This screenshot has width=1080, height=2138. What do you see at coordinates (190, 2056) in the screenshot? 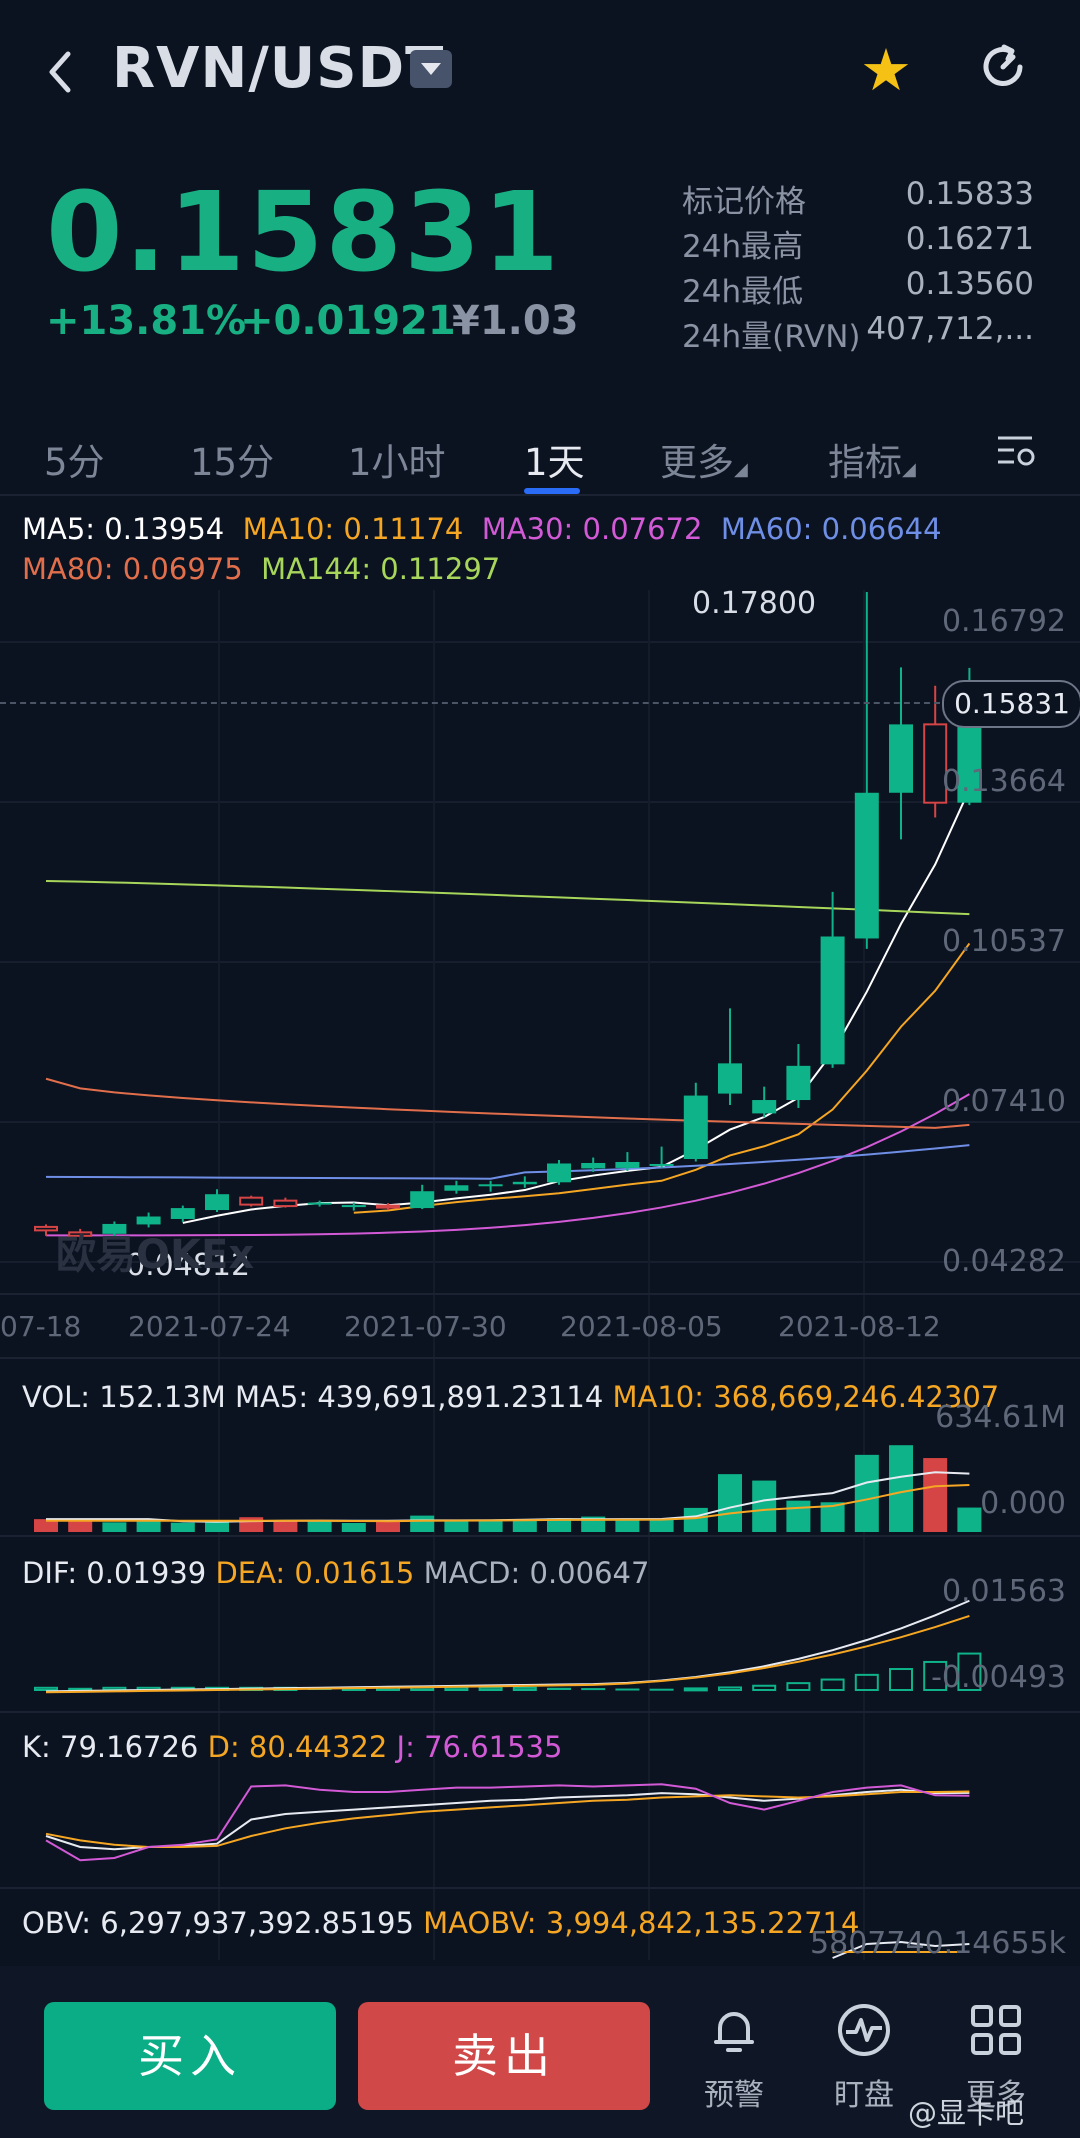
I see `buy-button: 买入` at bounding box center [190, 2056].